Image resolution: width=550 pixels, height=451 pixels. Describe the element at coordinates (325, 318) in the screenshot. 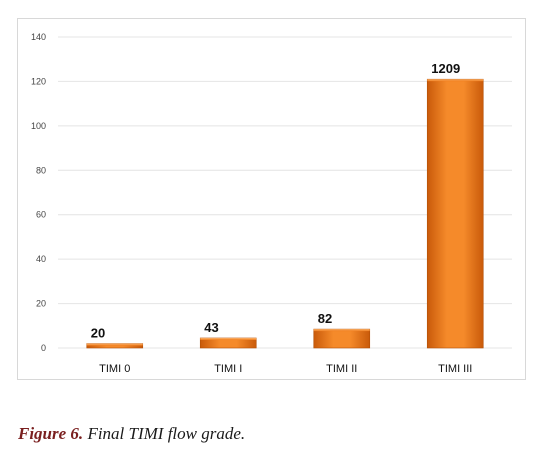

I see `data-label: 82` at that location.